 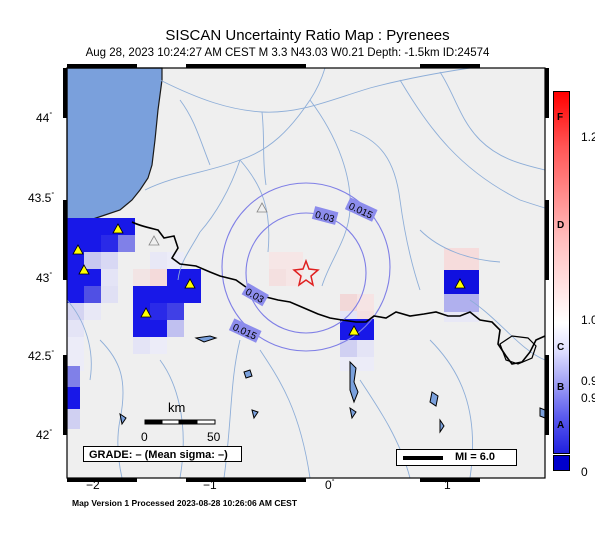 What do you see at coordinates (518, 350) in the screenshot?
I see `andorra-outline` at bounding box center [518, 350].